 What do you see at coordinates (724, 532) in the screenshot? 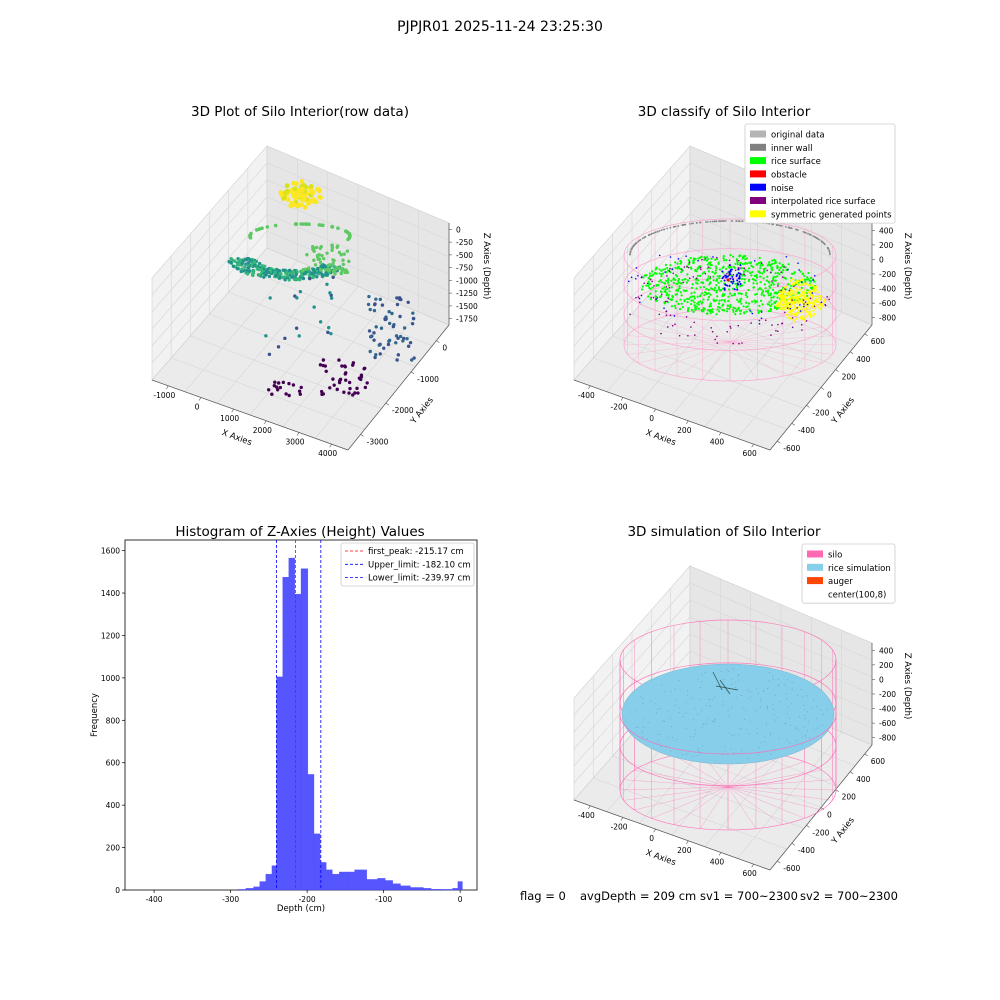
I see `panel-title: 3D simulation of Silo Interior` at bounding box center [724, 532].